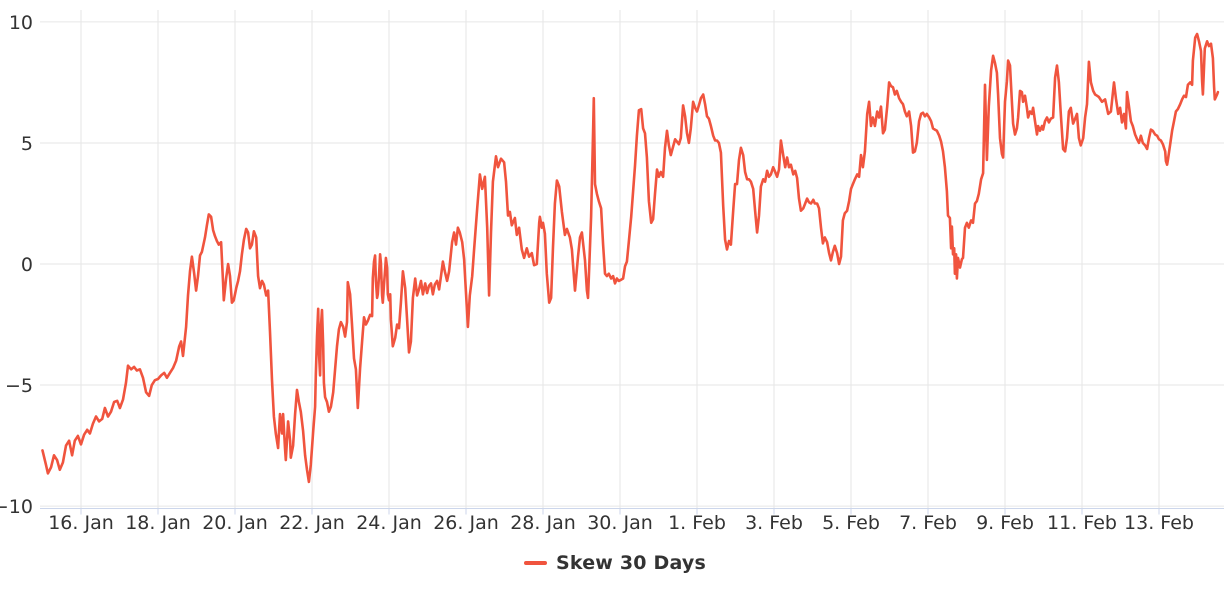 The height and width of the screenshot is (589, 1230). Describe the element at coordinates (620, 523) in the screenshot. I see `x-tick-label: 30. Jan` at that location.